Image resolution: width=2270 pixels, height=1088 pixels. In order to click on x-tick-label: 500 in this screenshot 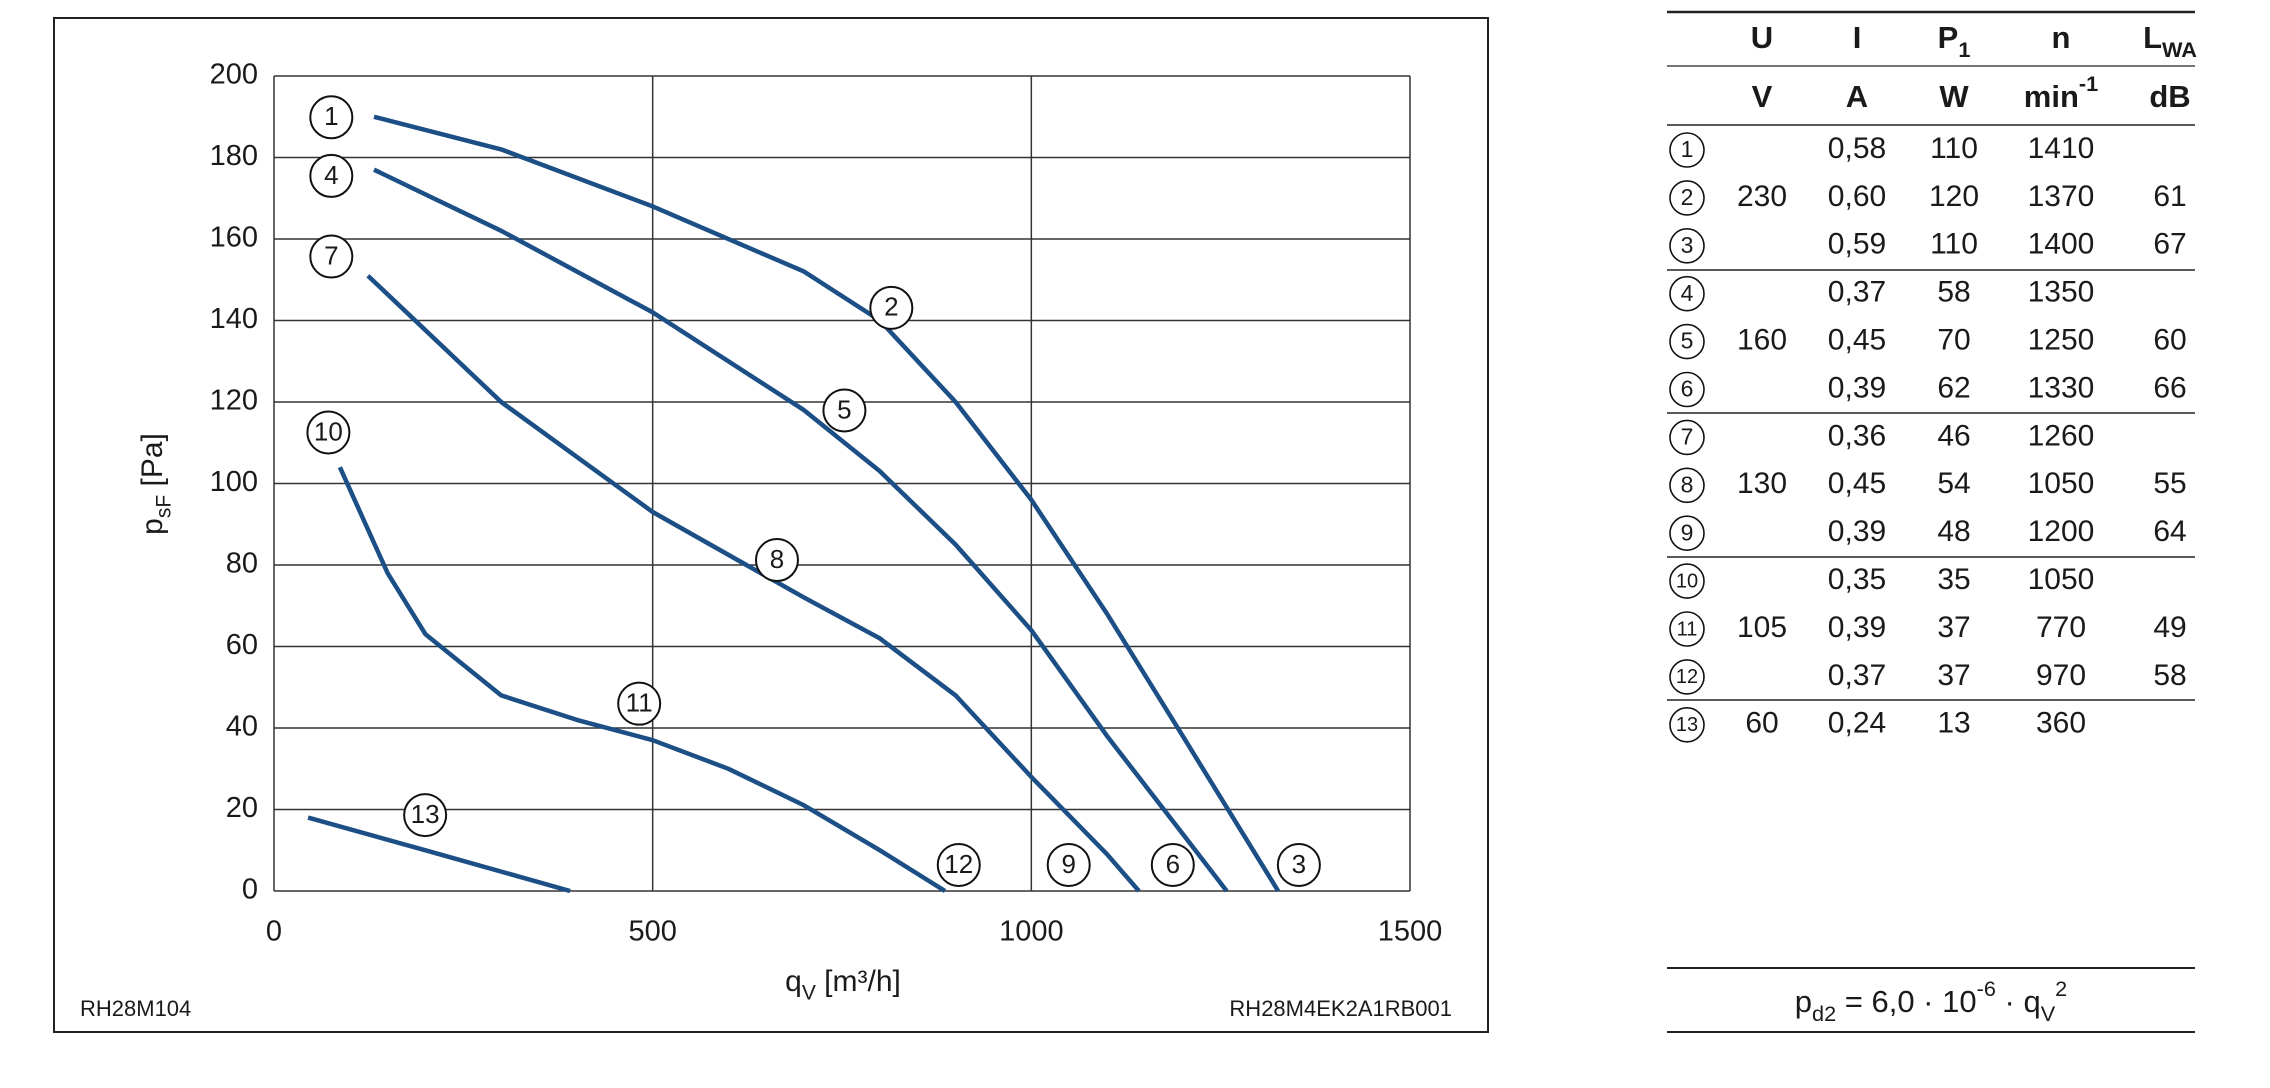, I will do `click(652, 932)`.